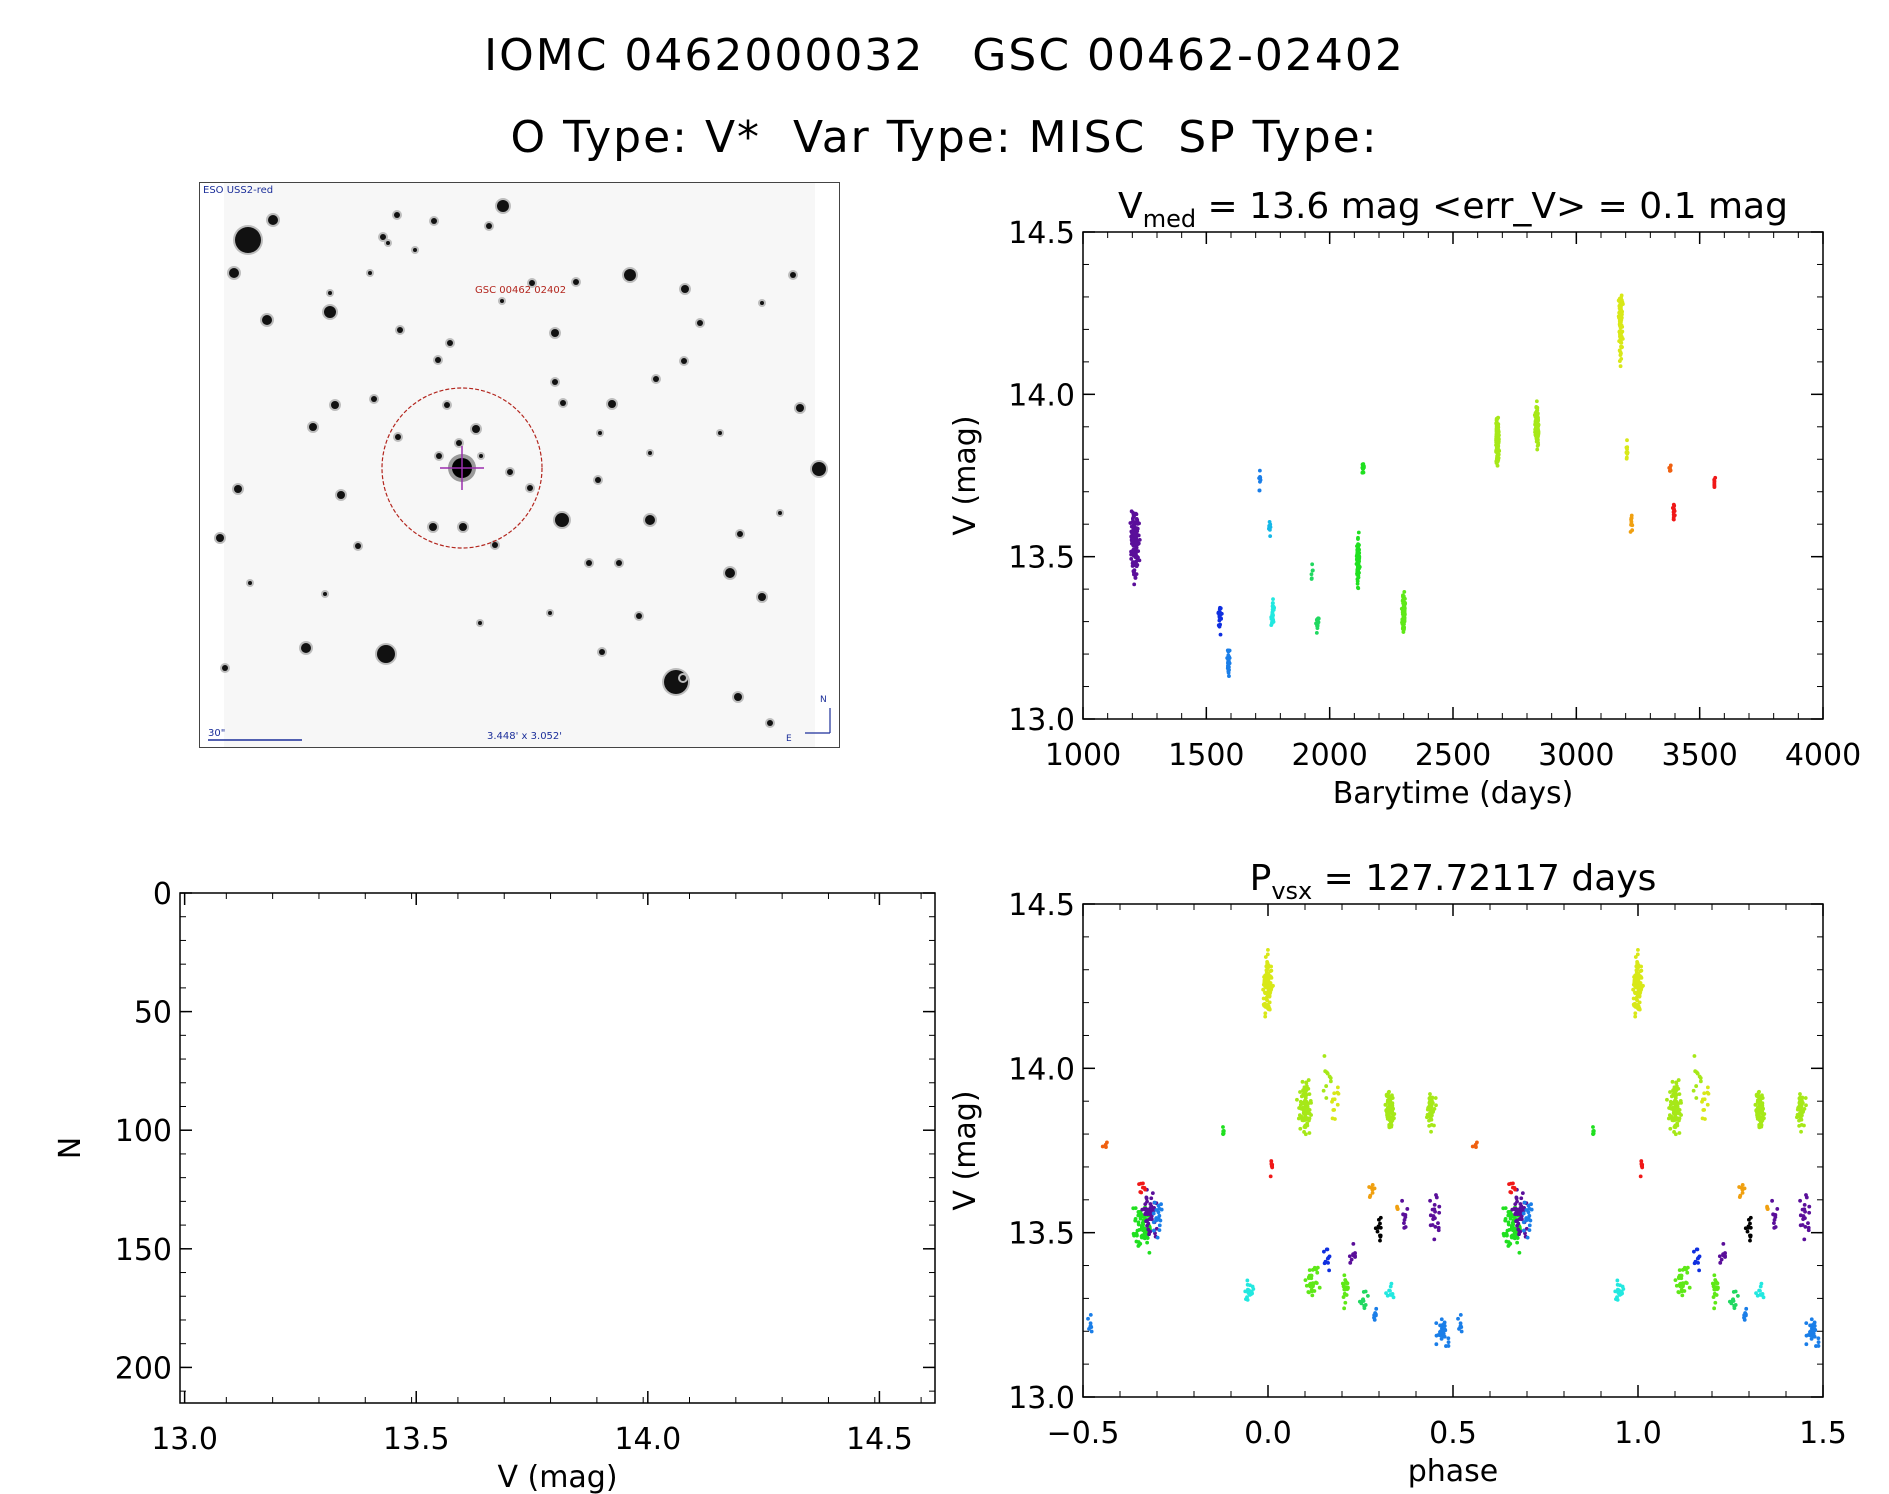 The width and height of the screenshot is (1889, 1494). What do you see at coordinates (525, 736) in the screenshot?
I see `finder-field-size-label: 3.448' x 3.052'` at bounding box center [525, 736].